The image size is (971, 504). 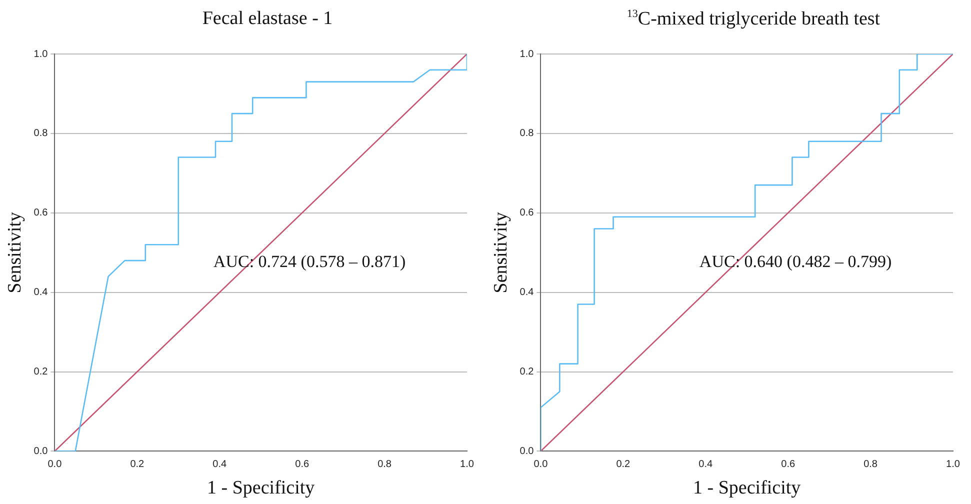 I want to click on chart-title: $^{13}$C-mixed triglyceride breath test, so click(x=754, y=19).